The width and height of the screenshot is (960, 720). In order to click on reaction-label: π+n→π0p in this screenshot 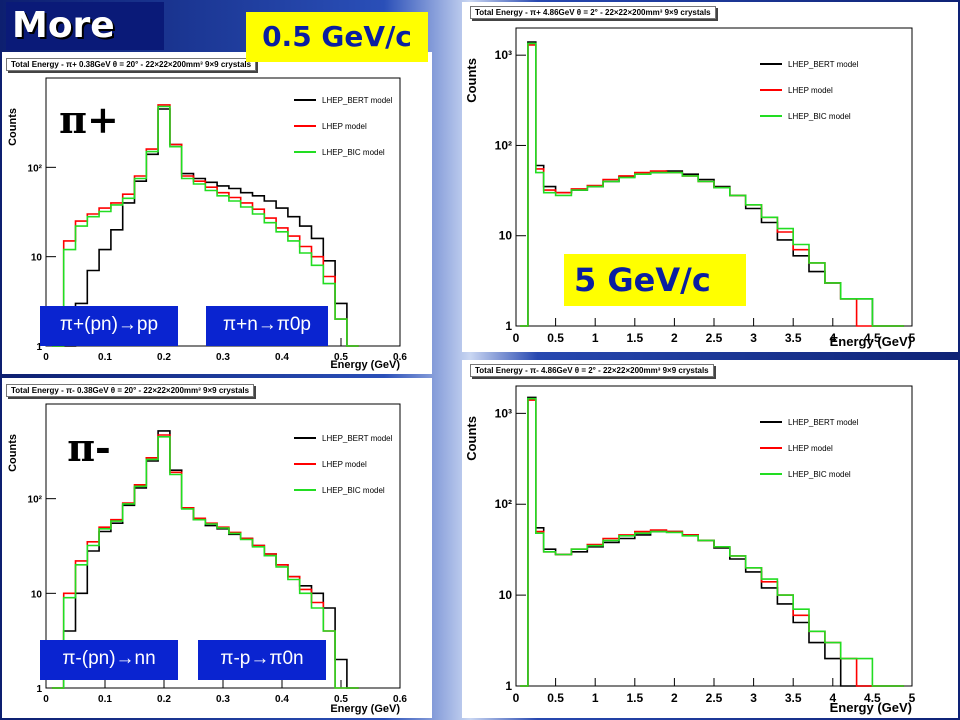, I will do `click(267, 326)`.